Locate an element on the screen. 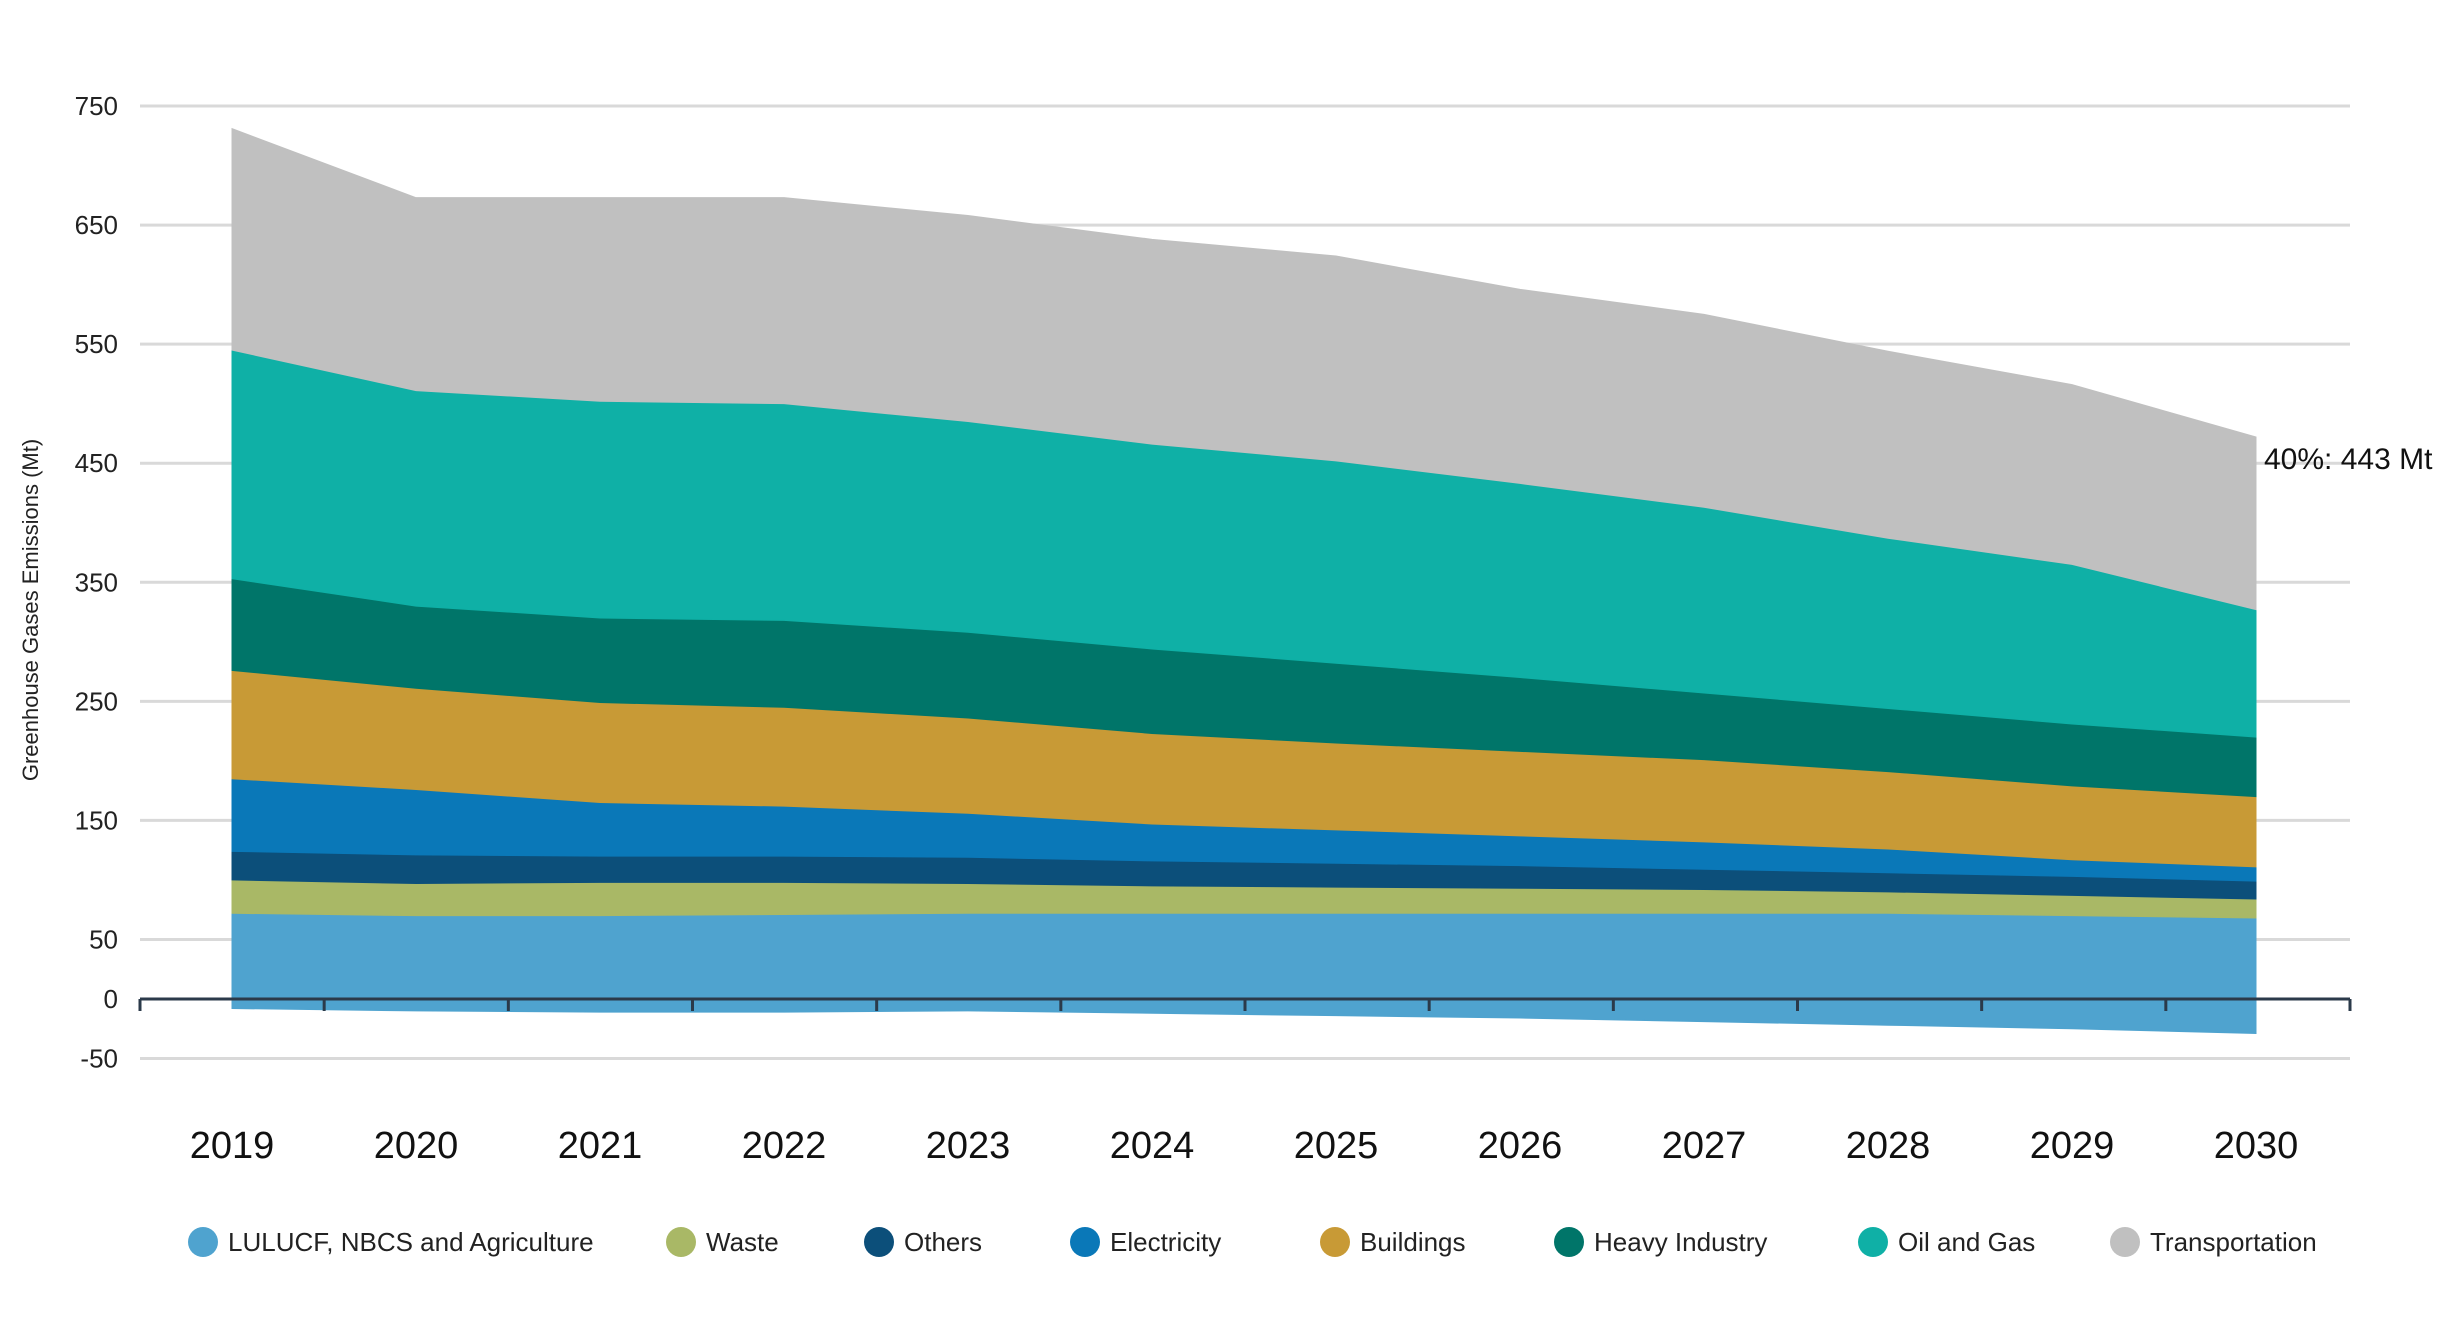 The width and height of the screenshot is (2449, 1336). y-tick-label: 350 is located at coordinates (96, 582).